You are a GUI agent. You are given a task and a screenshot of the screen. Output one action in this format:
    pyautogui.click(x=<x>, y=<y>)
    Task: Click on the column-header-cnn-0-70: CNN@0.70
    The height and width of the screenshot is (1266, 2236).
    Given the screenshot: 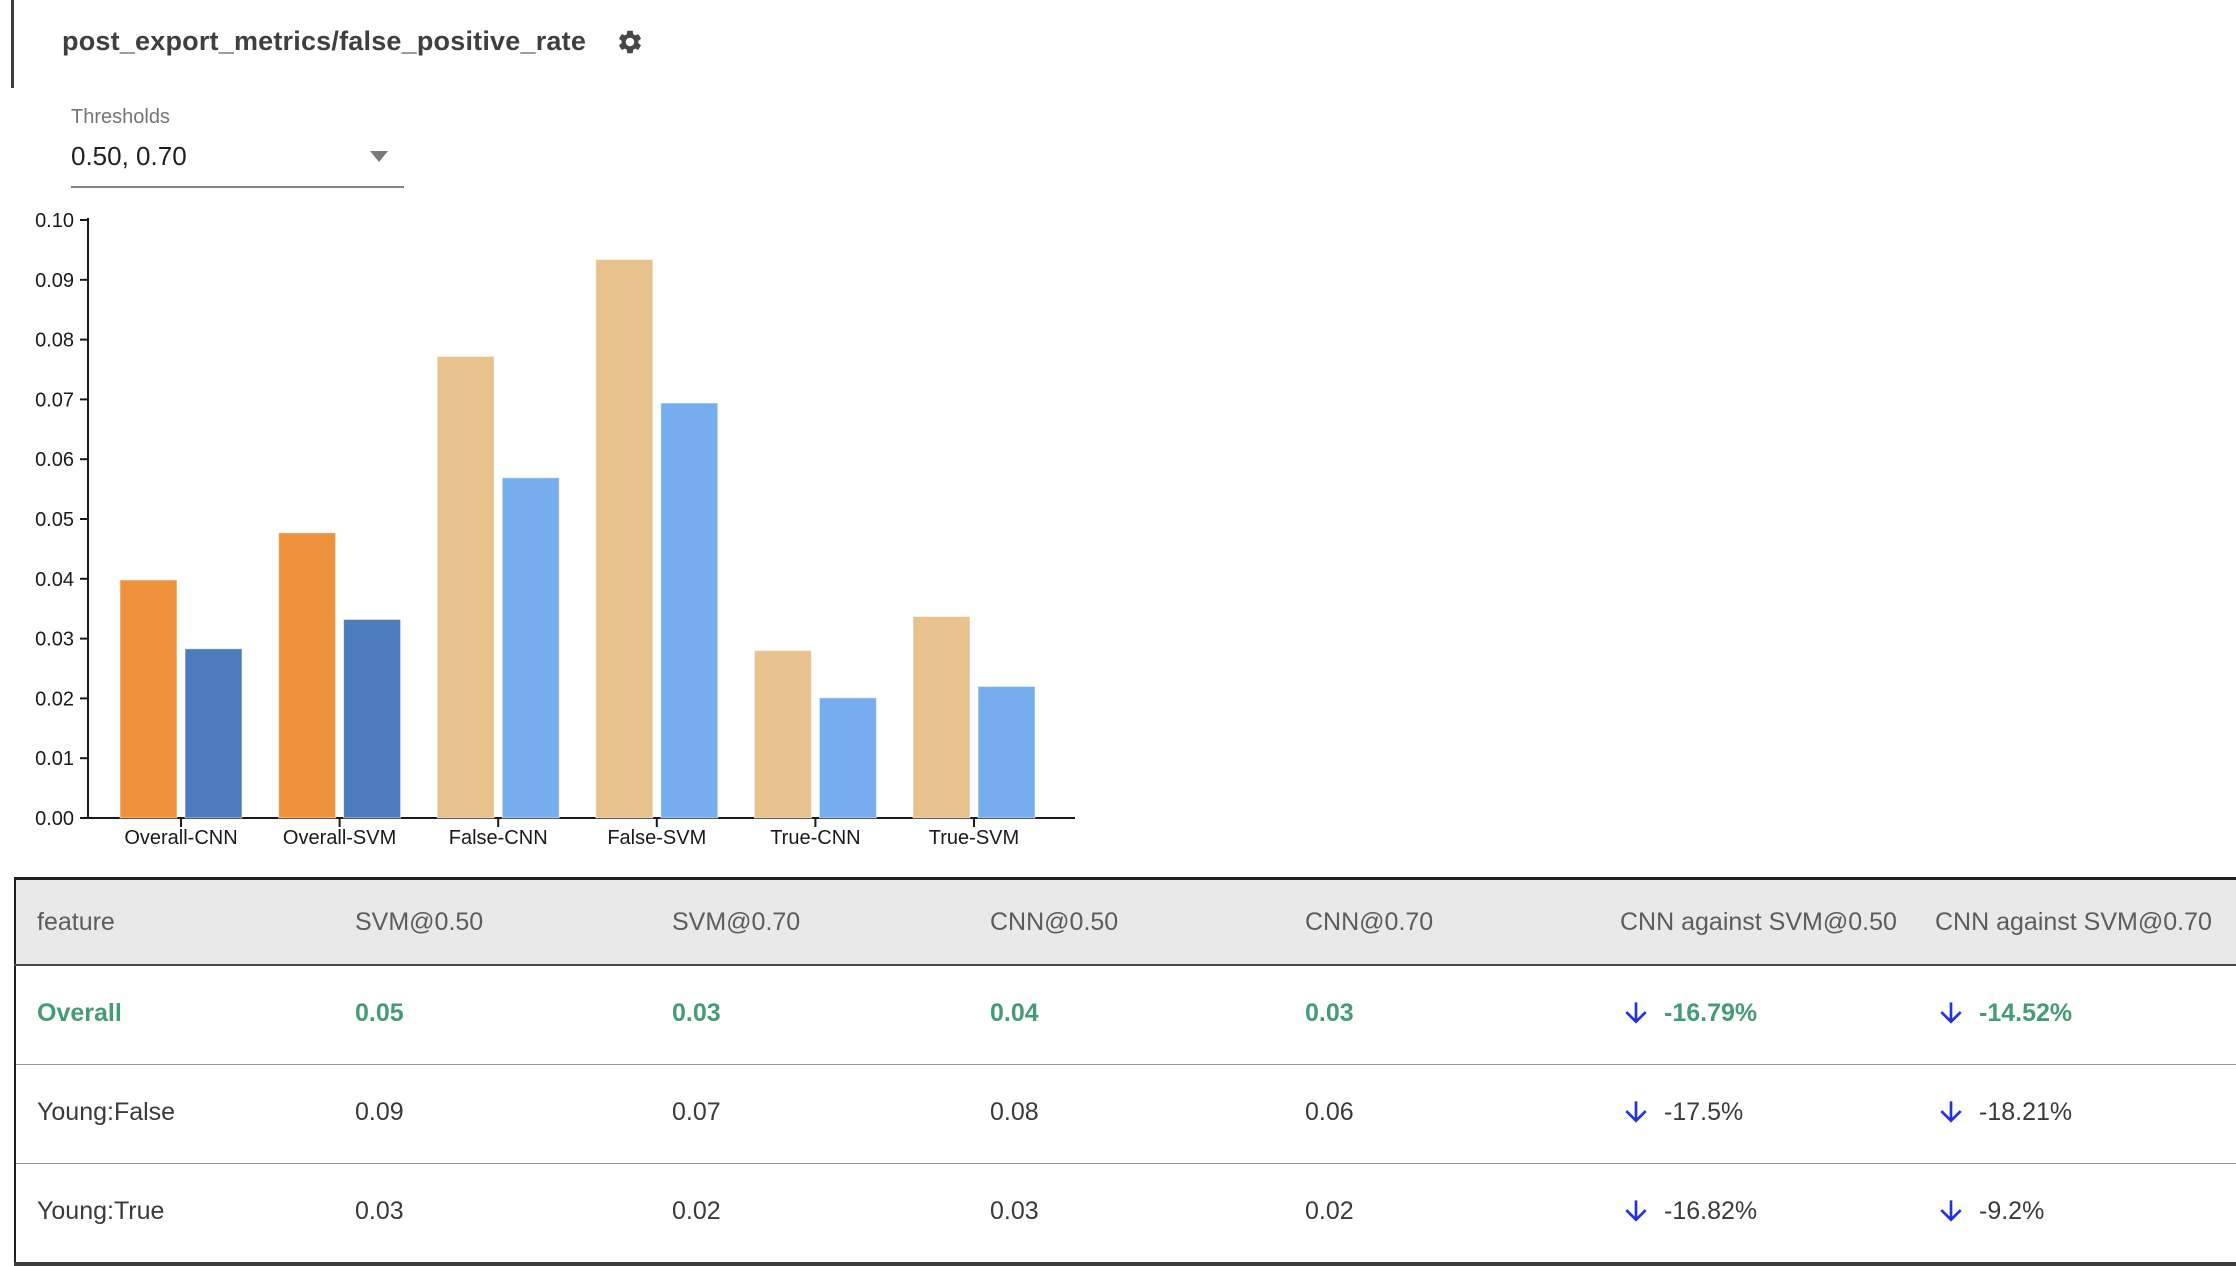 What is the action you would take?
    pyautogui.click(x=1442, y=922)
    